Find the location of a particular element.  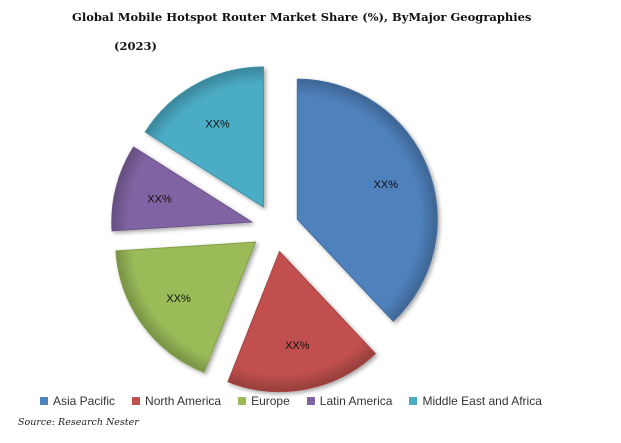

slice-label-europe: XX% is located at coordinates (178, 299).